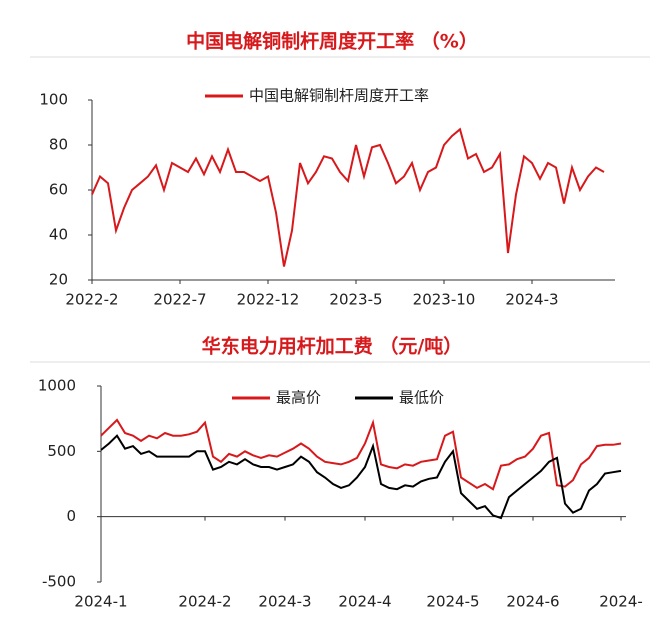 The height and width of the screenshot is (632, 664). I want to click on y-tick-label: 100, so click(53, 100).